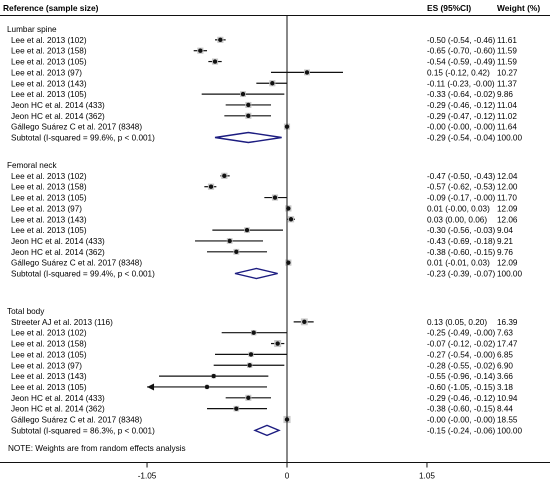 The height and width of the screenshot is (487, 550). What do you see at coordinates (427, 476) in the screenshot?
I see `x-tick-label: 1.05` at bounding box center [427, 476].